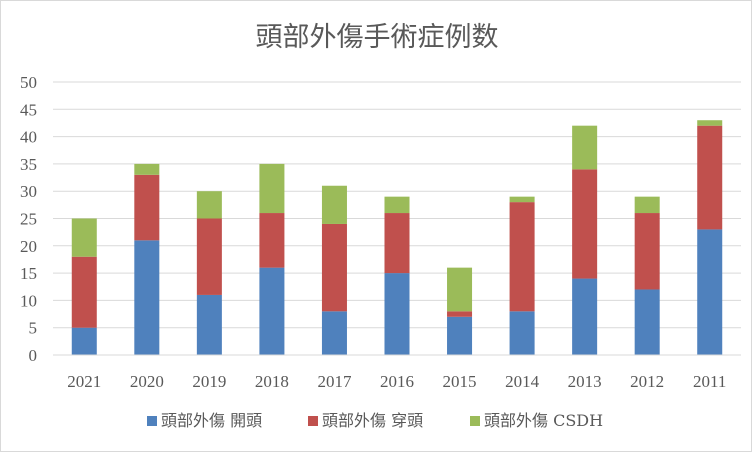 Image resolution: width=752 pixels, height=453 pixels. Describe the element at coordinates (211, 420) in the screenshot. I see `legend-label: 頭部外傷 開頭` at that location.